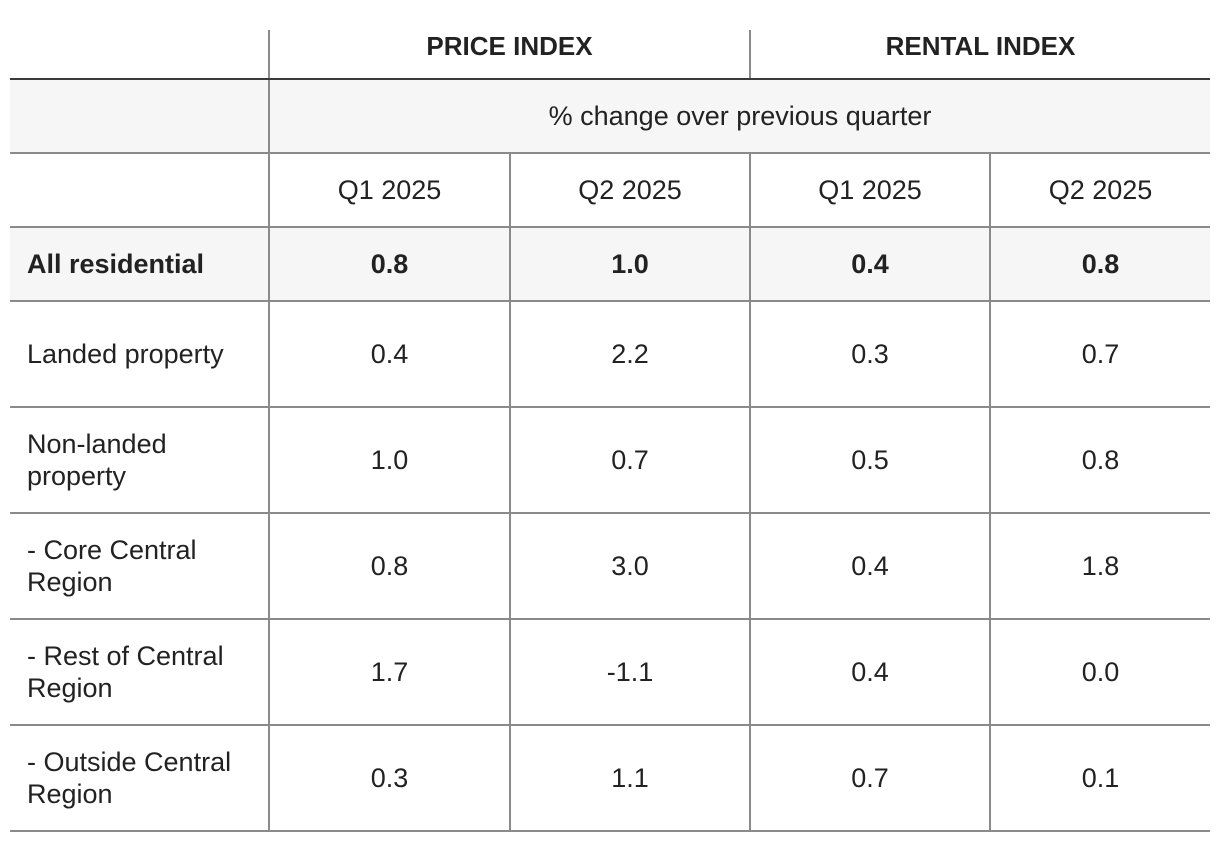 The image size is (1220, 842). What do you see at coordinates (389, 778) in the screenshot?
I see `price-q1-value: 0.3` at bounding box center [389, 778].